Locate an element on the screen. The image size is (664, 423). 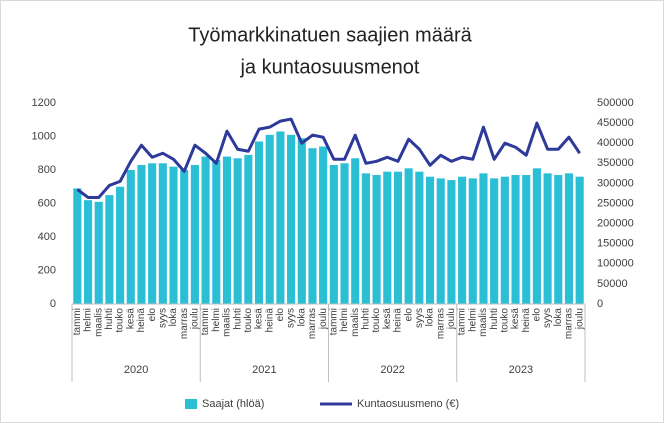
y2-tick-label: 450000 is located at coordinates (615, 123).